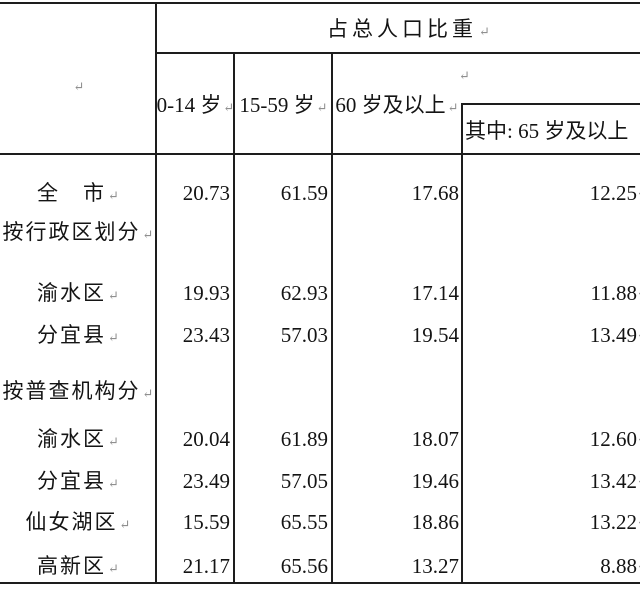 Image resolution: width=640 pixels, height=589 pixels. I want to click on column-header-age-65-plus: 其中: 65 岁及以上, so click(547, 131).